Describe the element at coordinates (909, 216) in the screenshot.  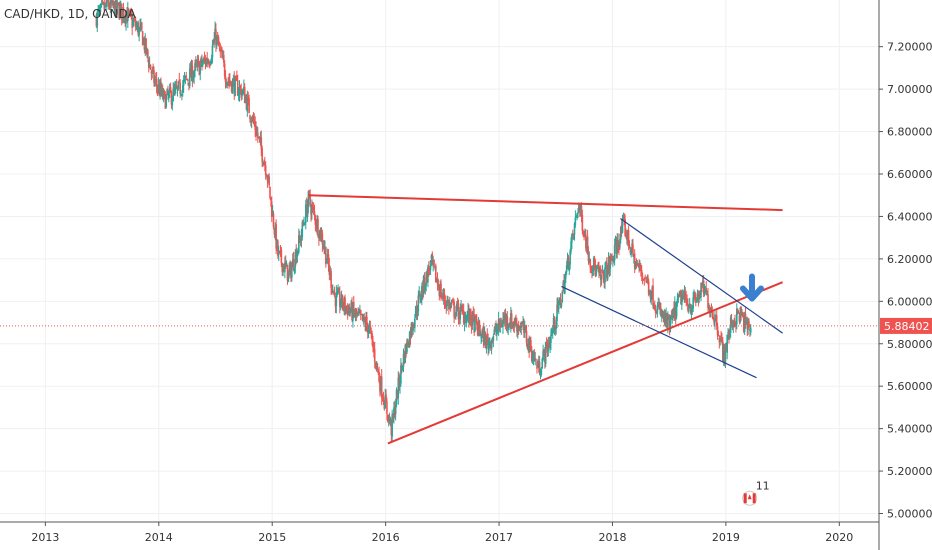
I see `y-tick-label: 6.40000` at that location.